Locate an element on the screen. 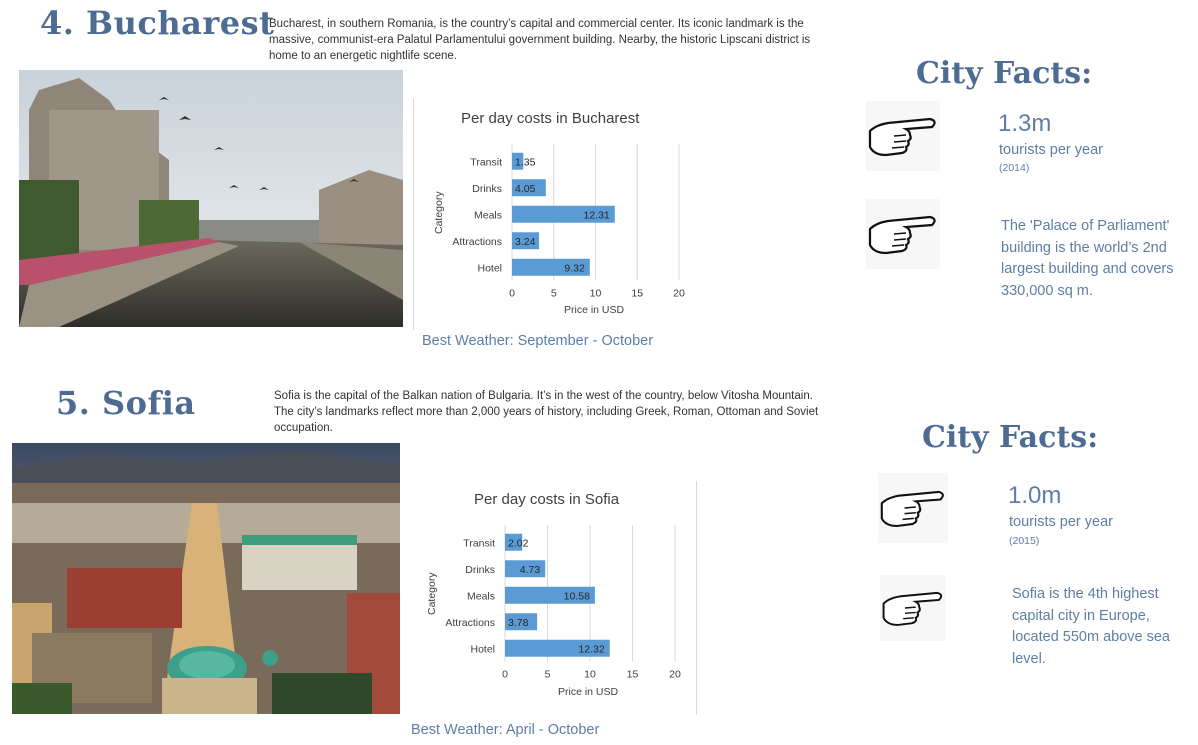  tourists-label-sofia: tourists per year is located at coordinates (1061, 522).